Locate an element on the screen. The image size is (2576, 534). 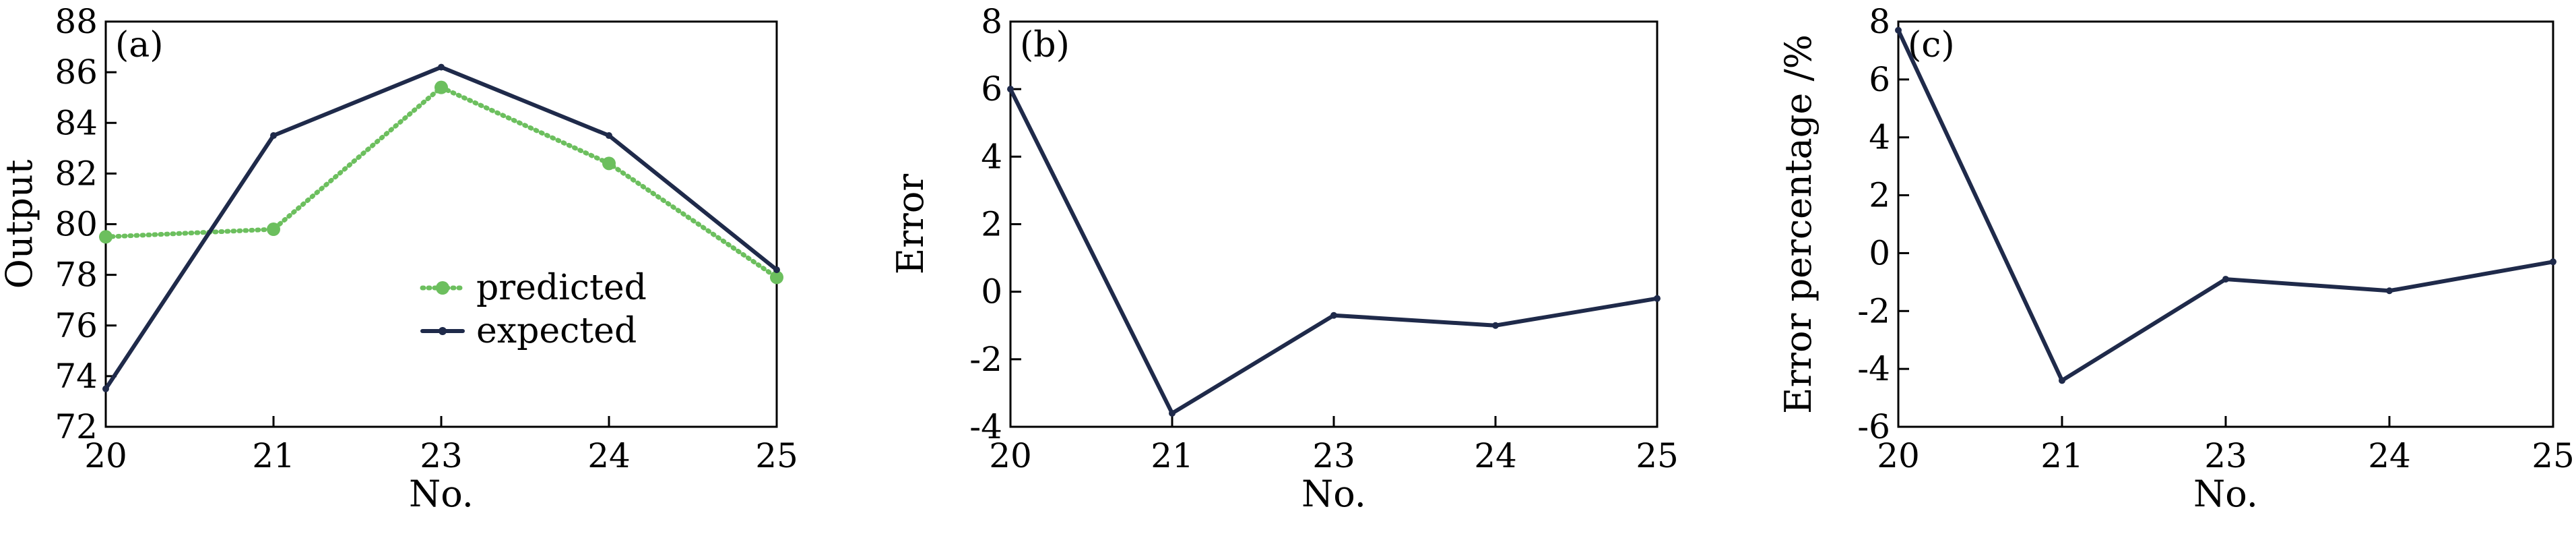
legend-label: predicted is located at coordinates (561, 288).